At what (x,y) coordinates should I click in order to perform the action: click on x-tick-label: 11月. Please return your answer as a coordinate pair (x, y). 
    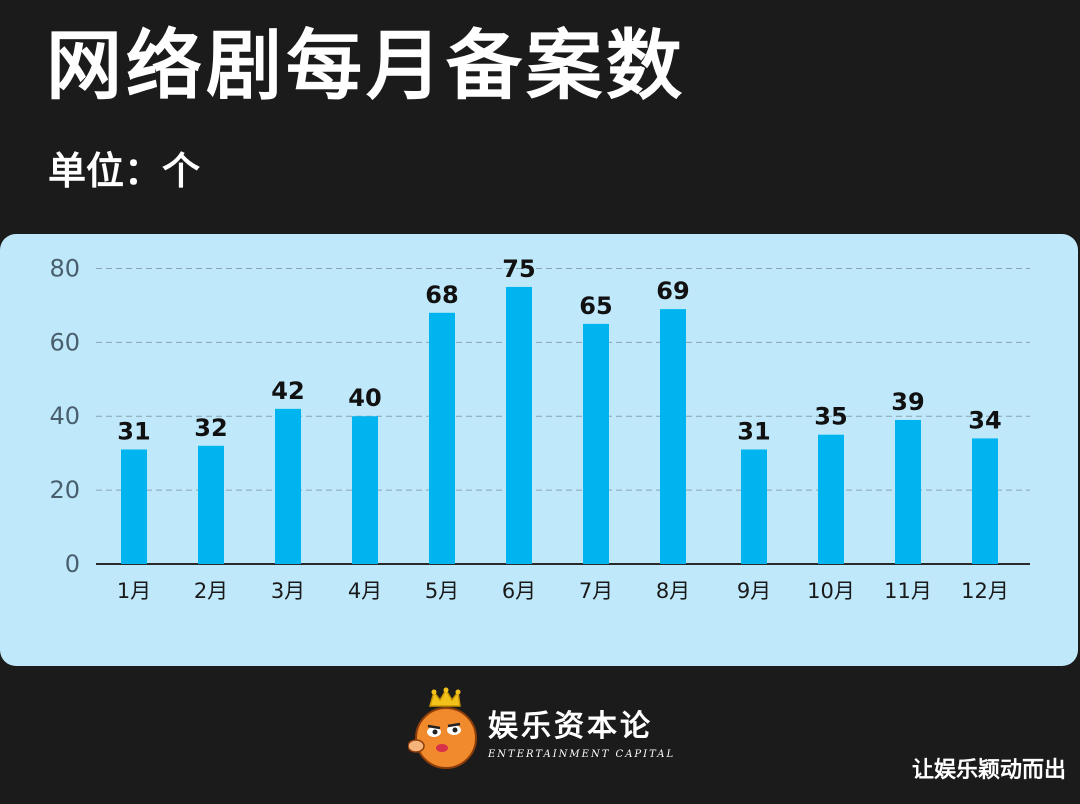
    Looking at the image, I should click on (908, 591).